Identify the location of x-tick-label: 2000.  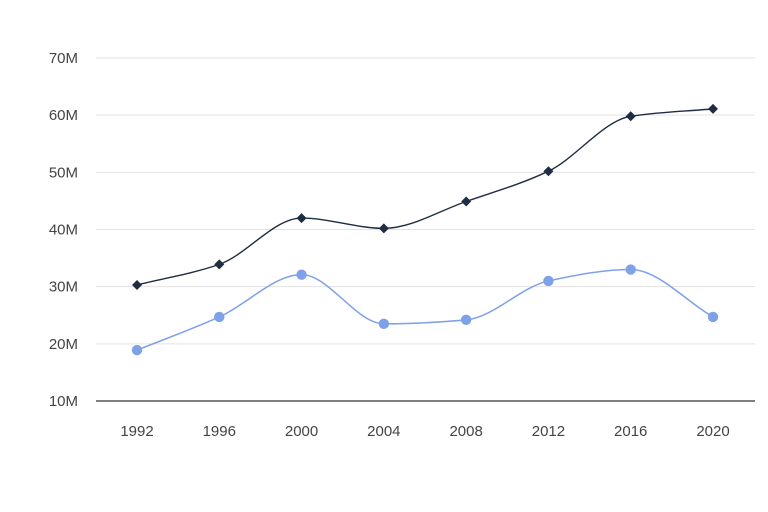
(301, 431).